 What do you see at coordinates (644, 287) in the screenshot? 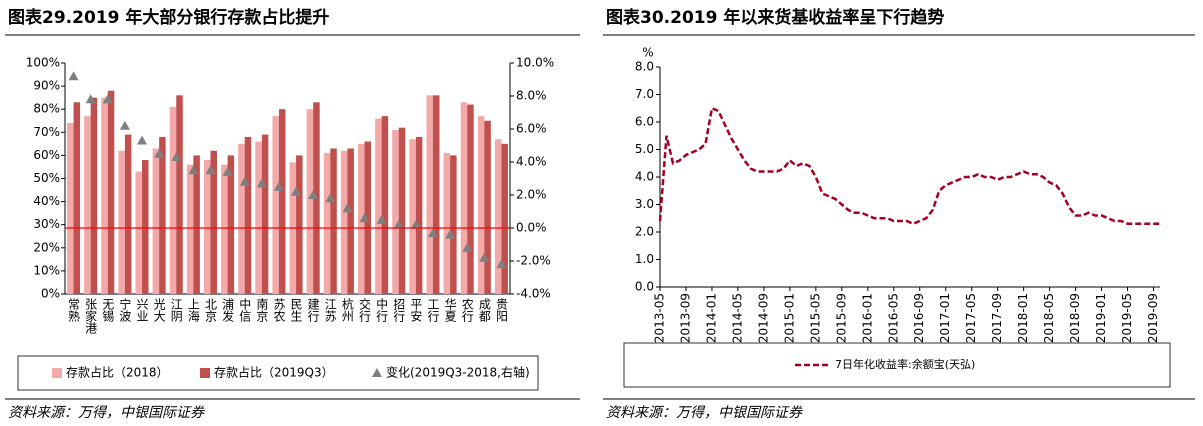
I see `y-tick-label: 0.0` at bounding box center [644, 287].